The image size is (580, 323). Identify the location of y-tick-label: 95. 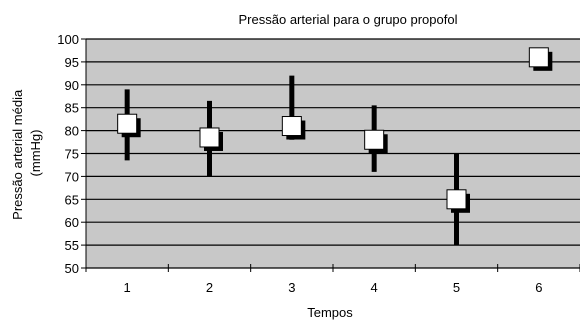
(72, 62).